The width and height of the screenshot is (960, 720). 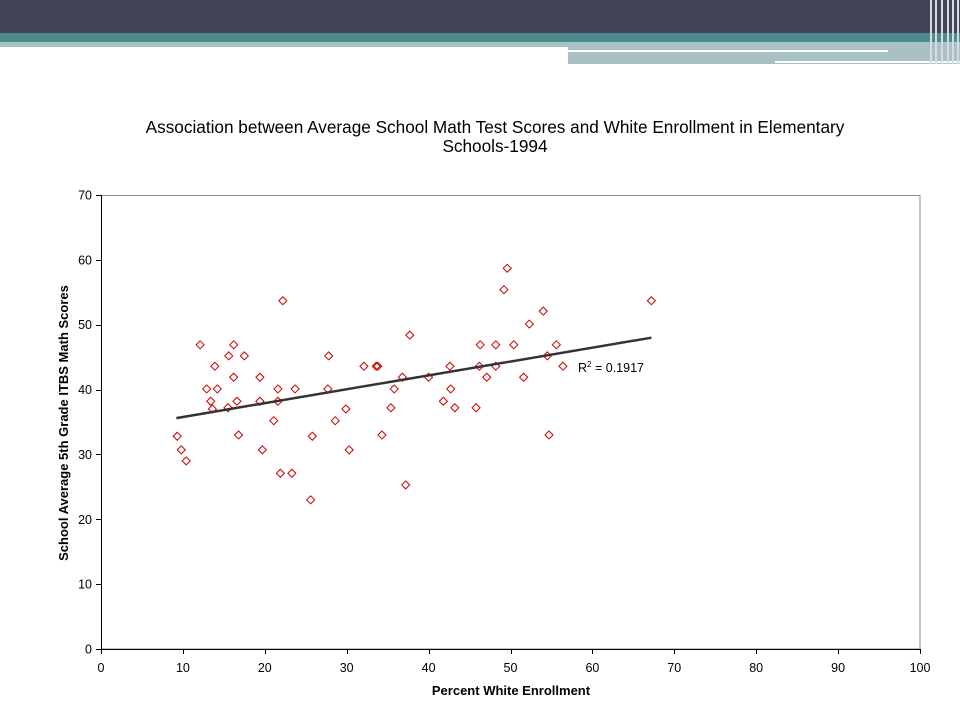 I want to click on y-tick-label: 50, so click(x=85, y=325).